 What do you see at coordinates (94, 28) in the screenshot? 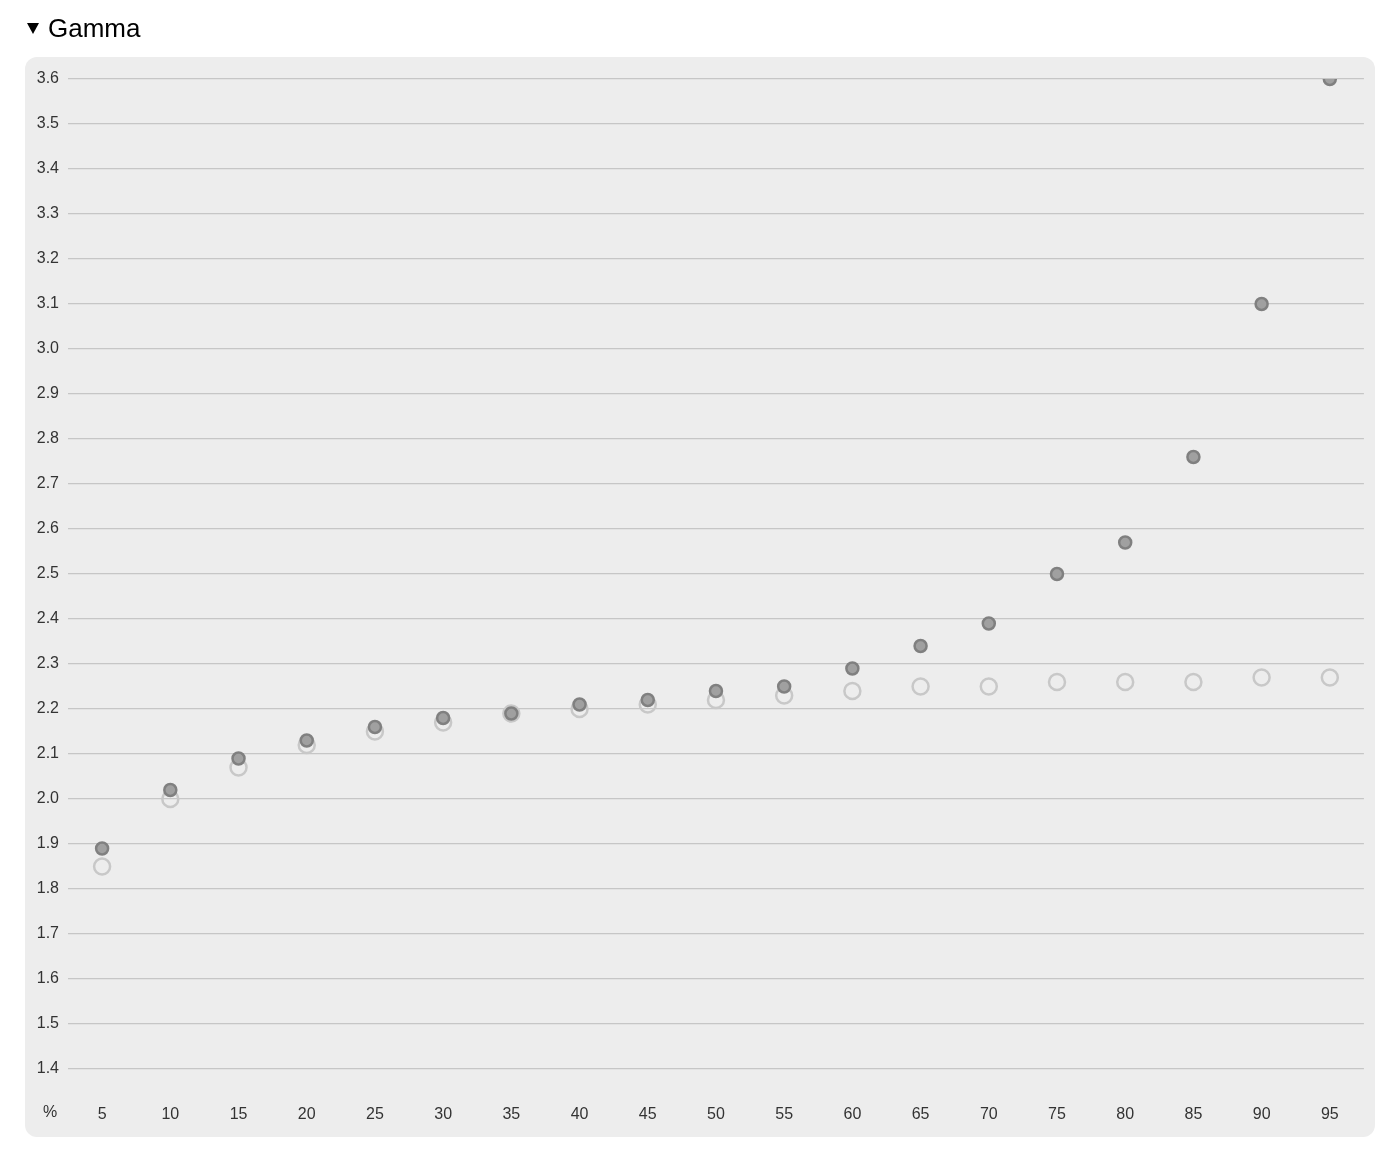
I see `chart-title: Gamma` at bounding box center [94, 28].